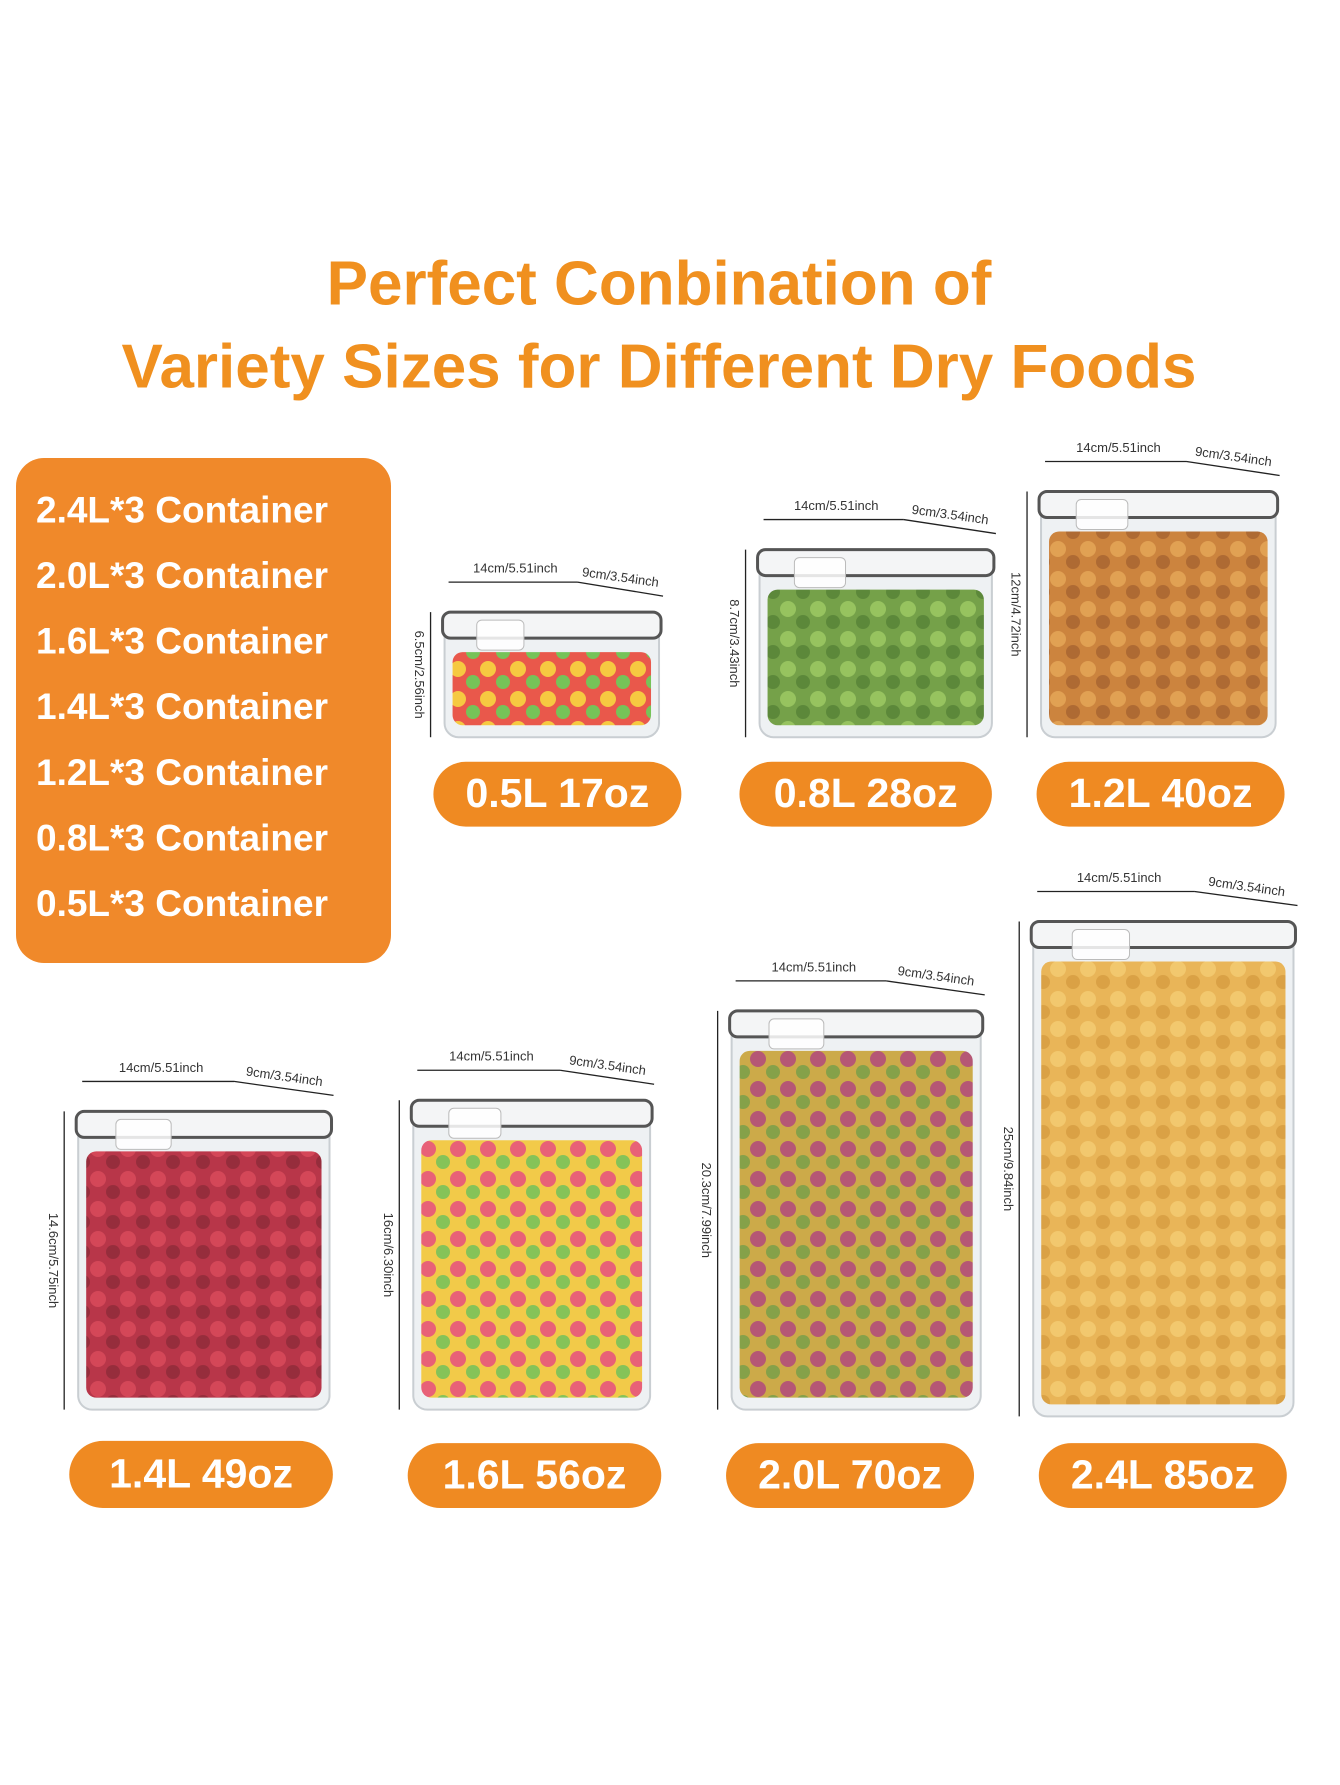 The height and width of the screenshot is (1785, 1340). I want to click on capacity-label: 0.8L 28oz, so click(866, 793).